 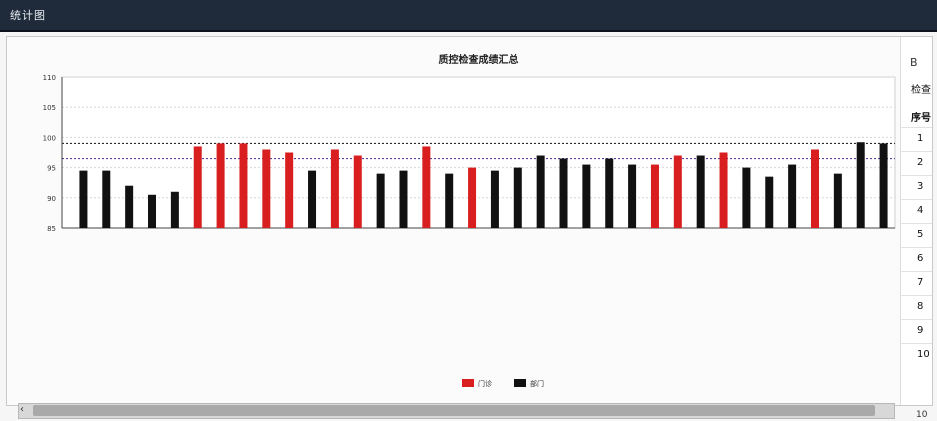 I want to click on row-index: 1, so click(x=920, y=138).